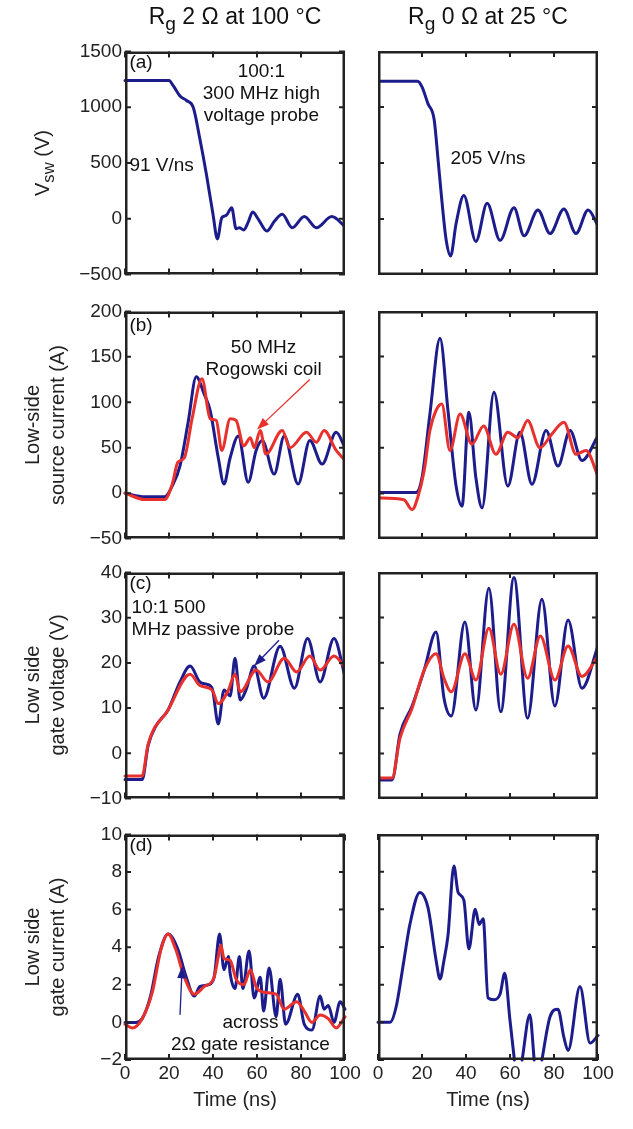  I want to click on y-tick-label: 500, so click(106, 161).